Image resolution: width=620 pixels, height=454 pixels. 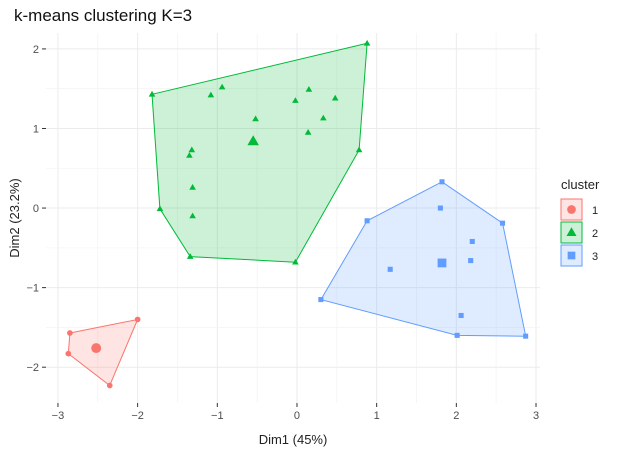 I want to click on chart-title: k-means clustering K=3, so click(x=103, y=15).